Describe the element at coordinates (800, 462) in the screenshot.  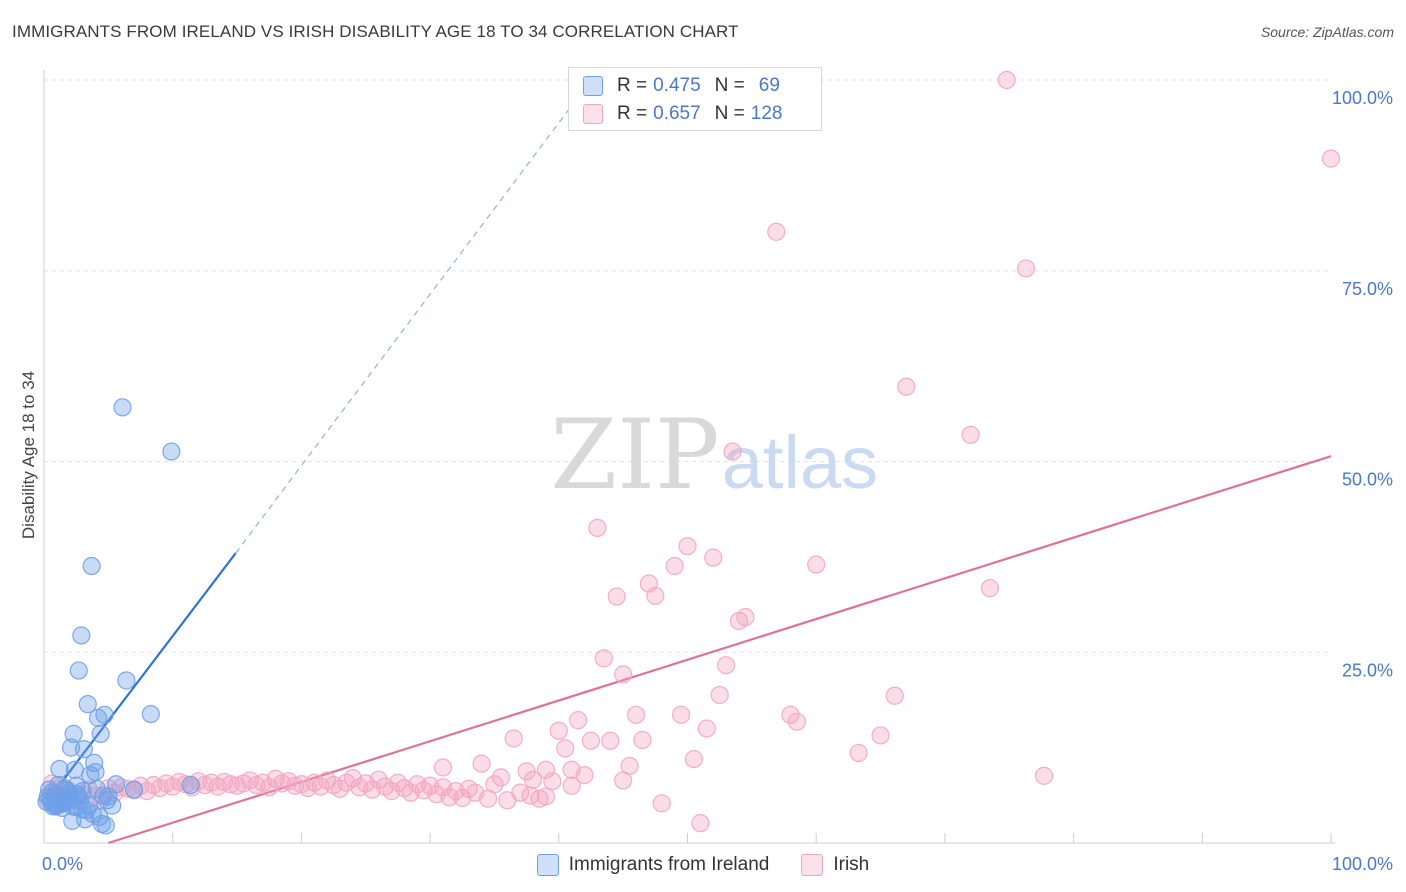
I see `watermark-atlas: atlas` at that location.